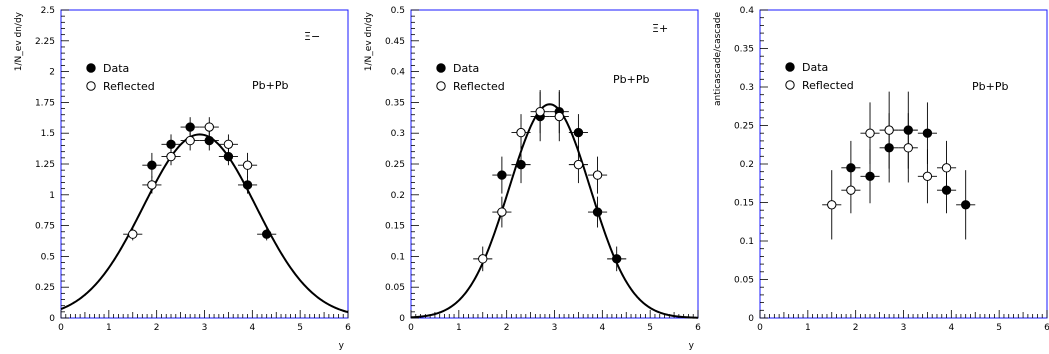 The height and width of the screenshot is (354, 1049). I want to click on y-tick-label: 0.4, so click(398, 73).